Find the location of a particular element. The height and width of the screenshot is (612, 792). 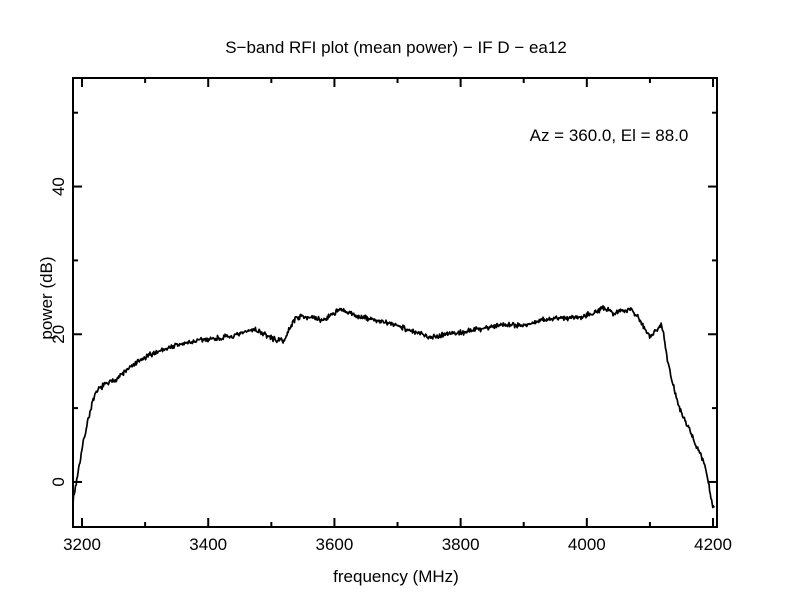

x-tick-label: 3200 is located at coordinates (82, 544).